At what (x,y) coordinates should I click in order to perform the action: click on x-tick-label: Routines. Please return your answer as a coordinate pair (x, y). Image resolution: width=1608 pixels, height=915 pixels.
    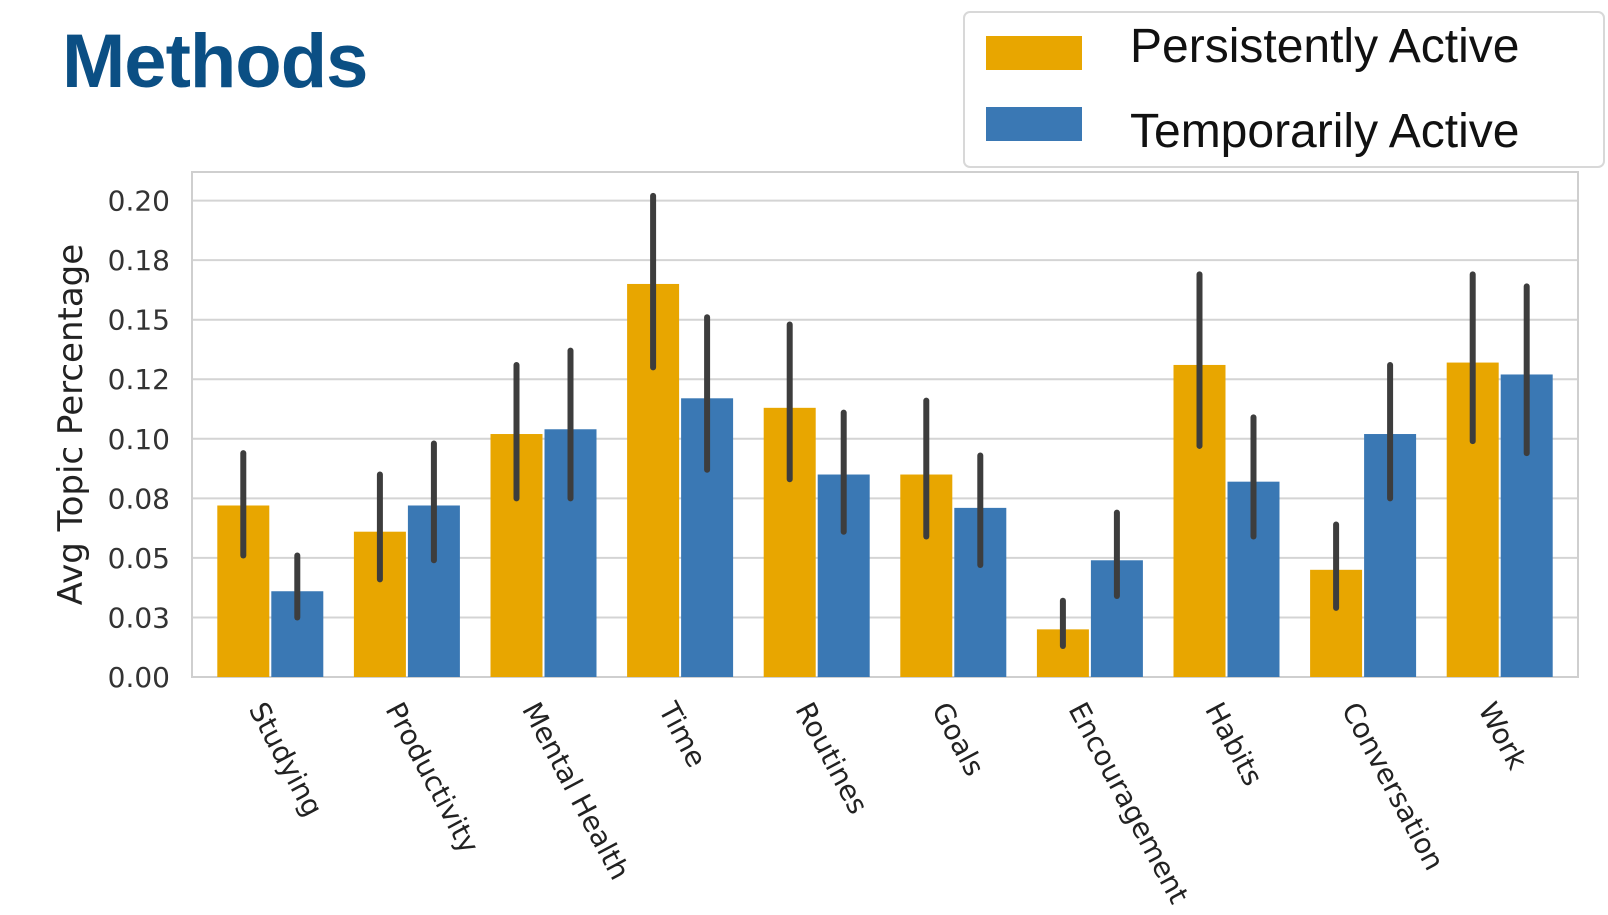
    Looking at the image, I should click on (832, 758).